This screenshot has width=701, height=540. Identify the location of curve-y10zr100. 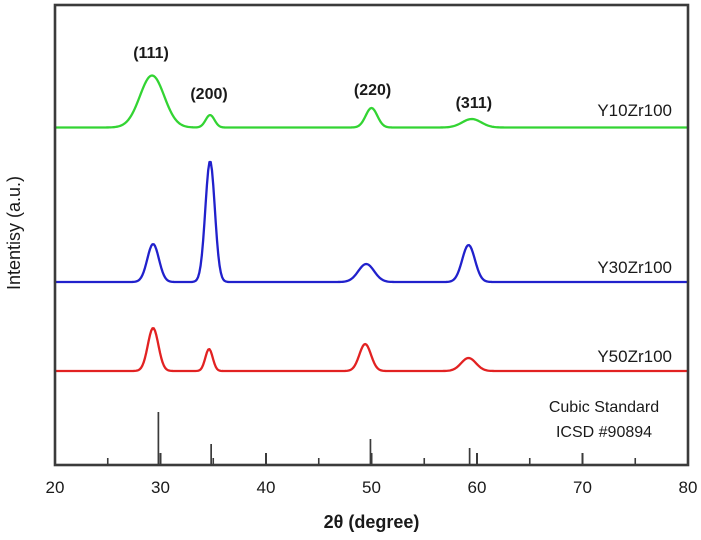
(371, 101).